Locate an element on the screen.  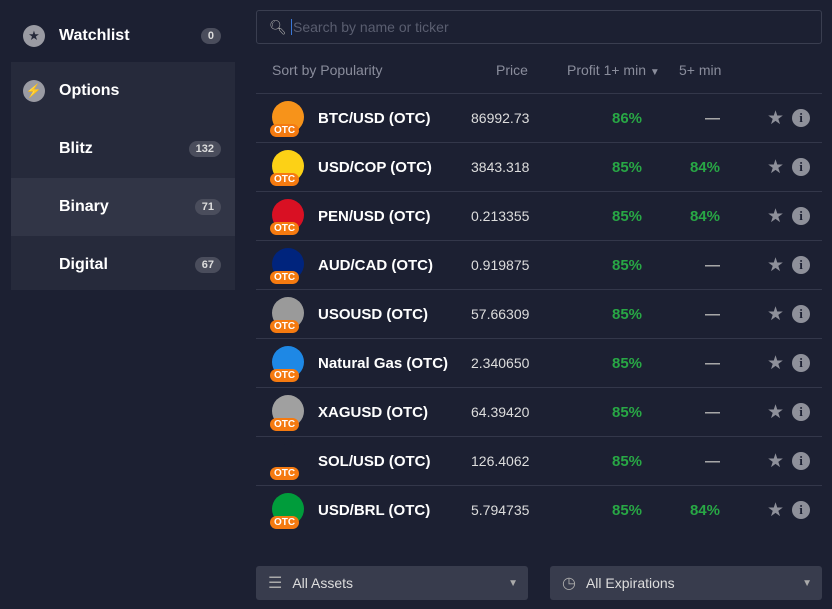
asset-name: BTC/USD (OTC) is located at coordinates (374, 118).